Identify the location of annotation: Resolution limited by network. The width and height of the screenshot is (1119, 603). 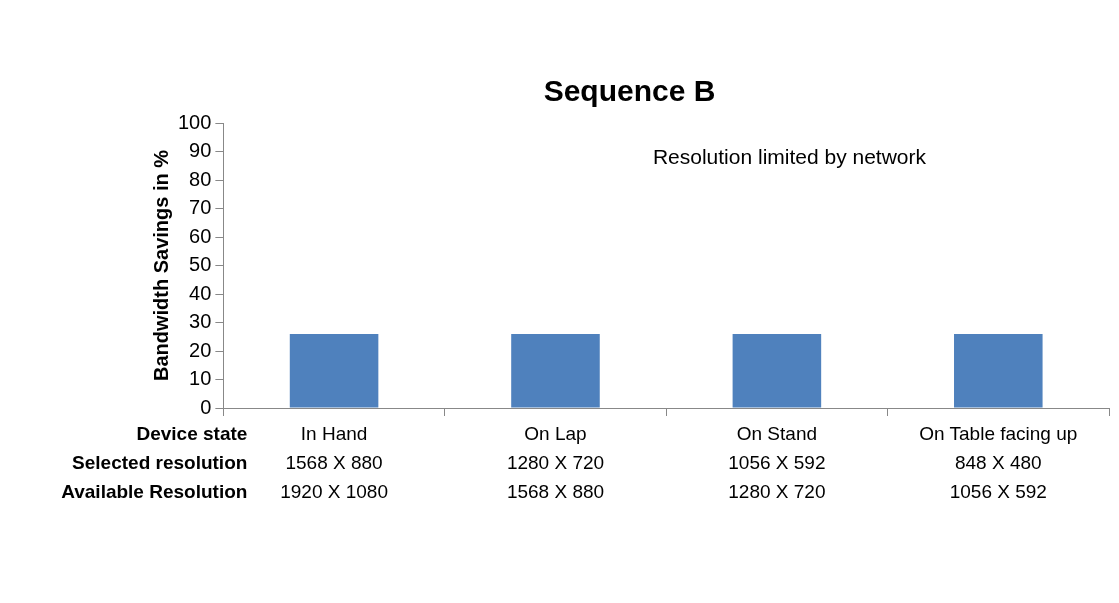
(789, 156).